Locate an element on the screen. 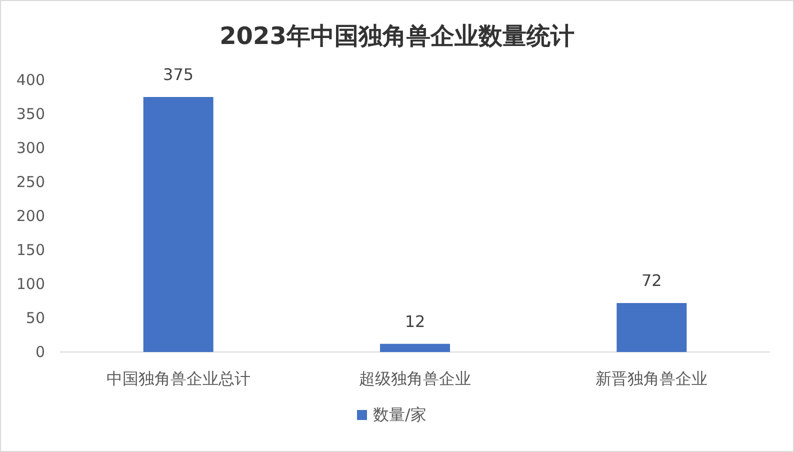 The width and height of the screenshot is (794, 452). y-tick-label: 350 is located at coordinates (30, 114).